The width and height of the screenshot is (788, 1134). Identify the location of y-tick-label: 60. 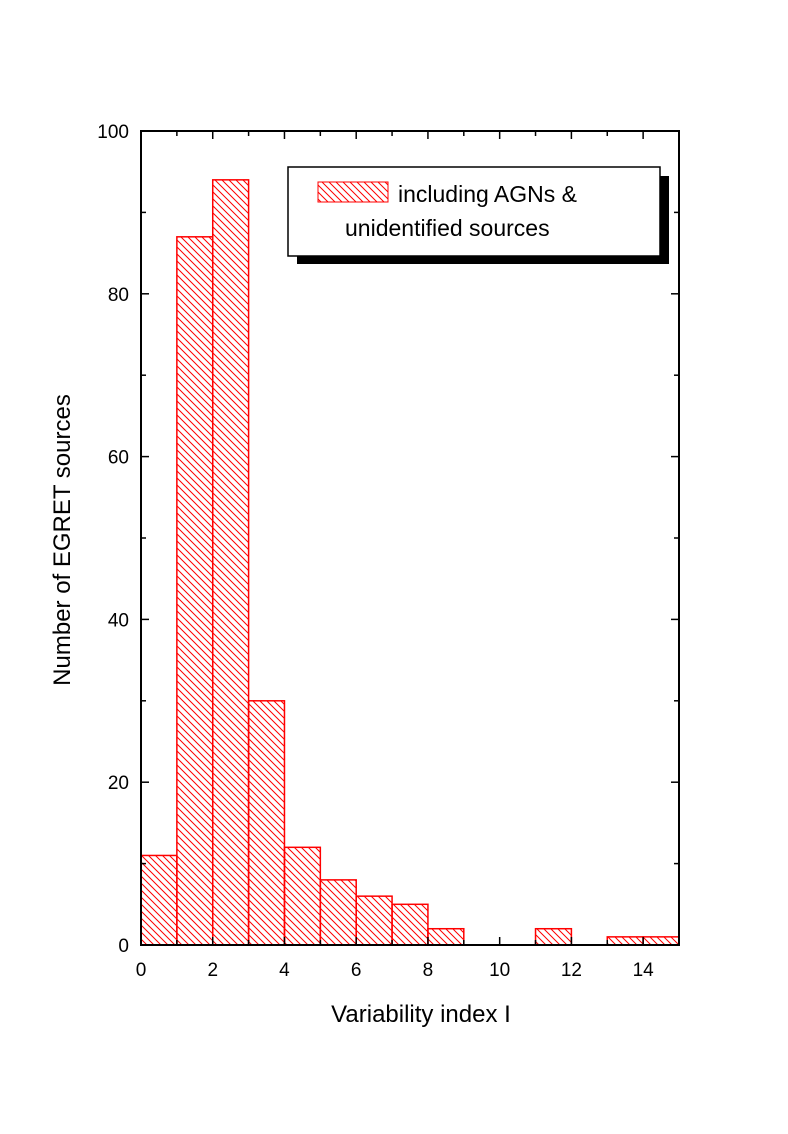
(118, 458).